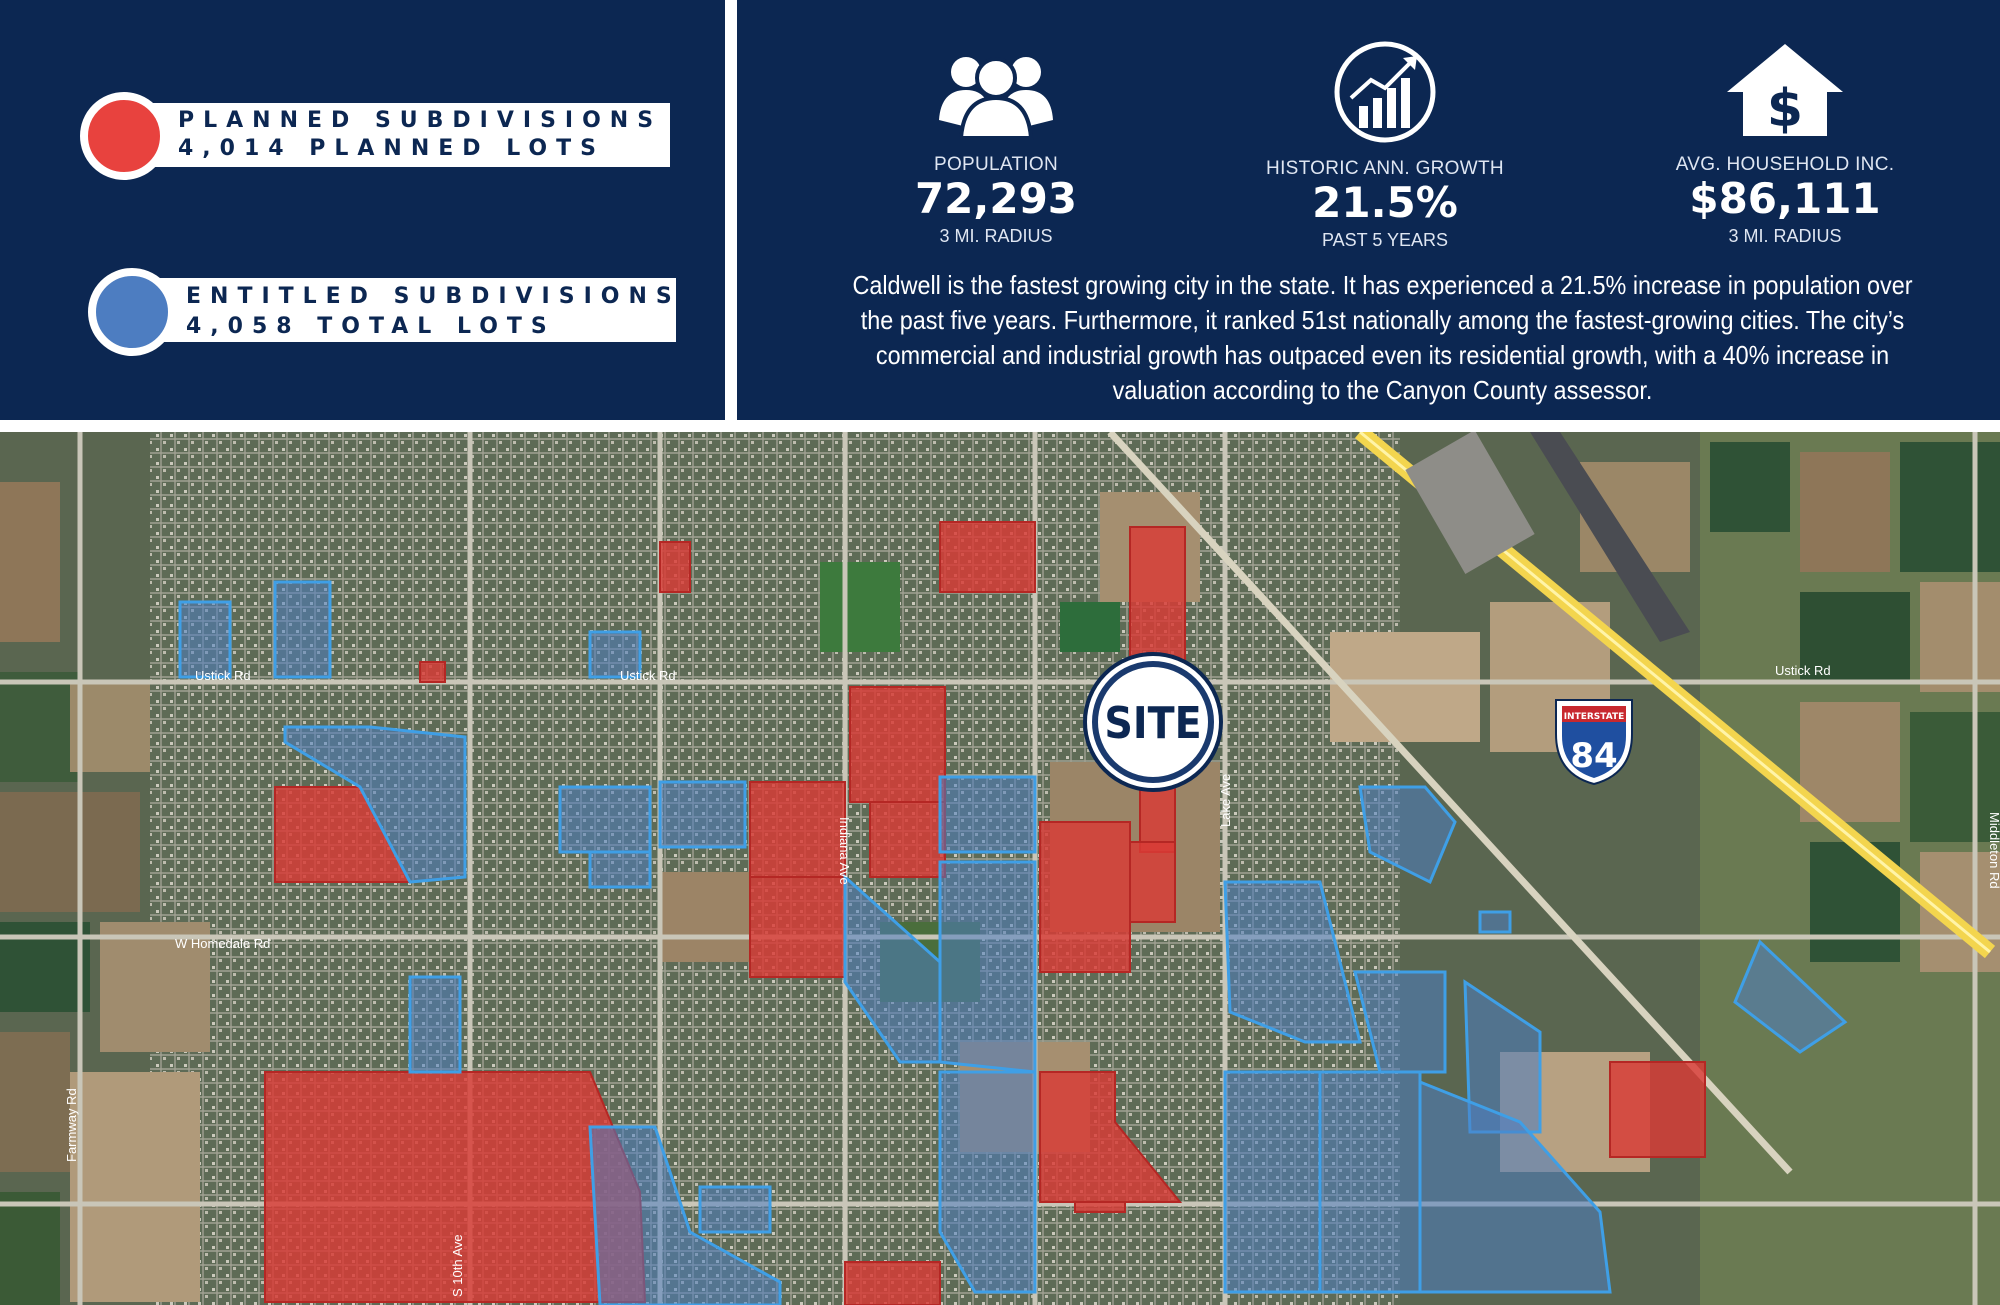 This screenshot has width=2000, height=1305. Describe the element at coordinates (844, 851) in the screenshot. I see `road-label-indiana: Indiana Ave` at that location.